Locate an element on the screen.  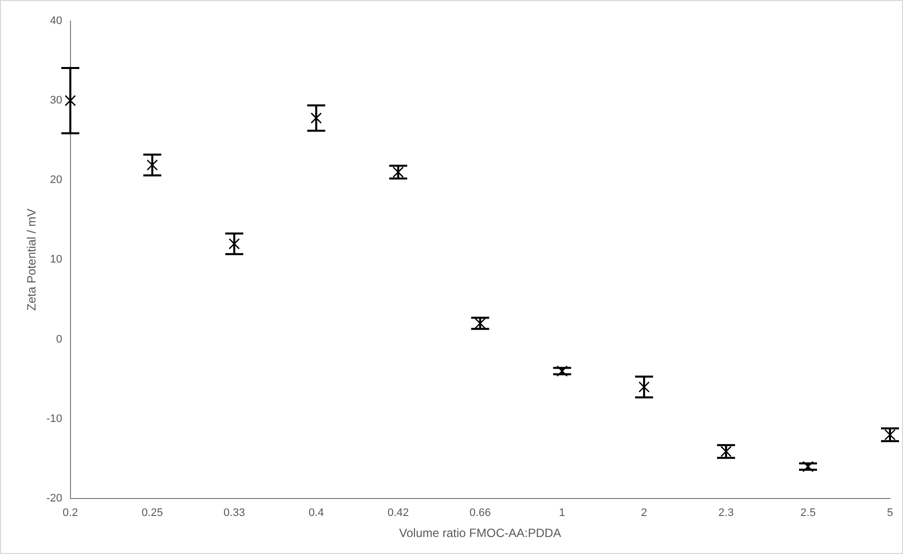
x-tick-label: 2.5 is located at coordinates (808, 513).